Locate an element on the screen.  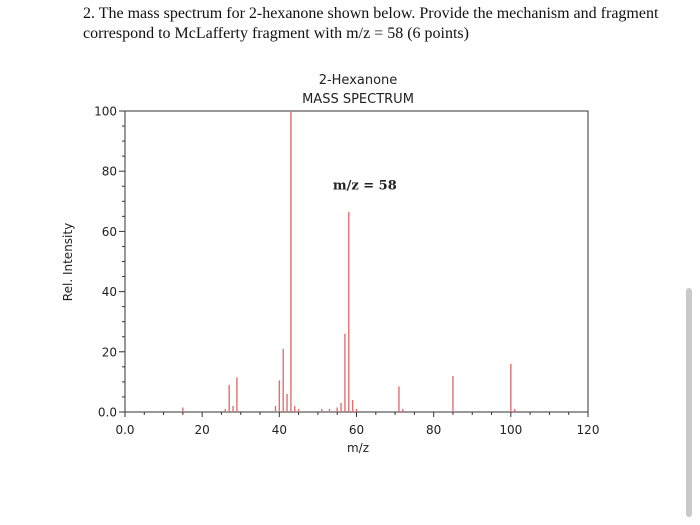
x-tick-label: 60 is located at coordinates (356, 430).